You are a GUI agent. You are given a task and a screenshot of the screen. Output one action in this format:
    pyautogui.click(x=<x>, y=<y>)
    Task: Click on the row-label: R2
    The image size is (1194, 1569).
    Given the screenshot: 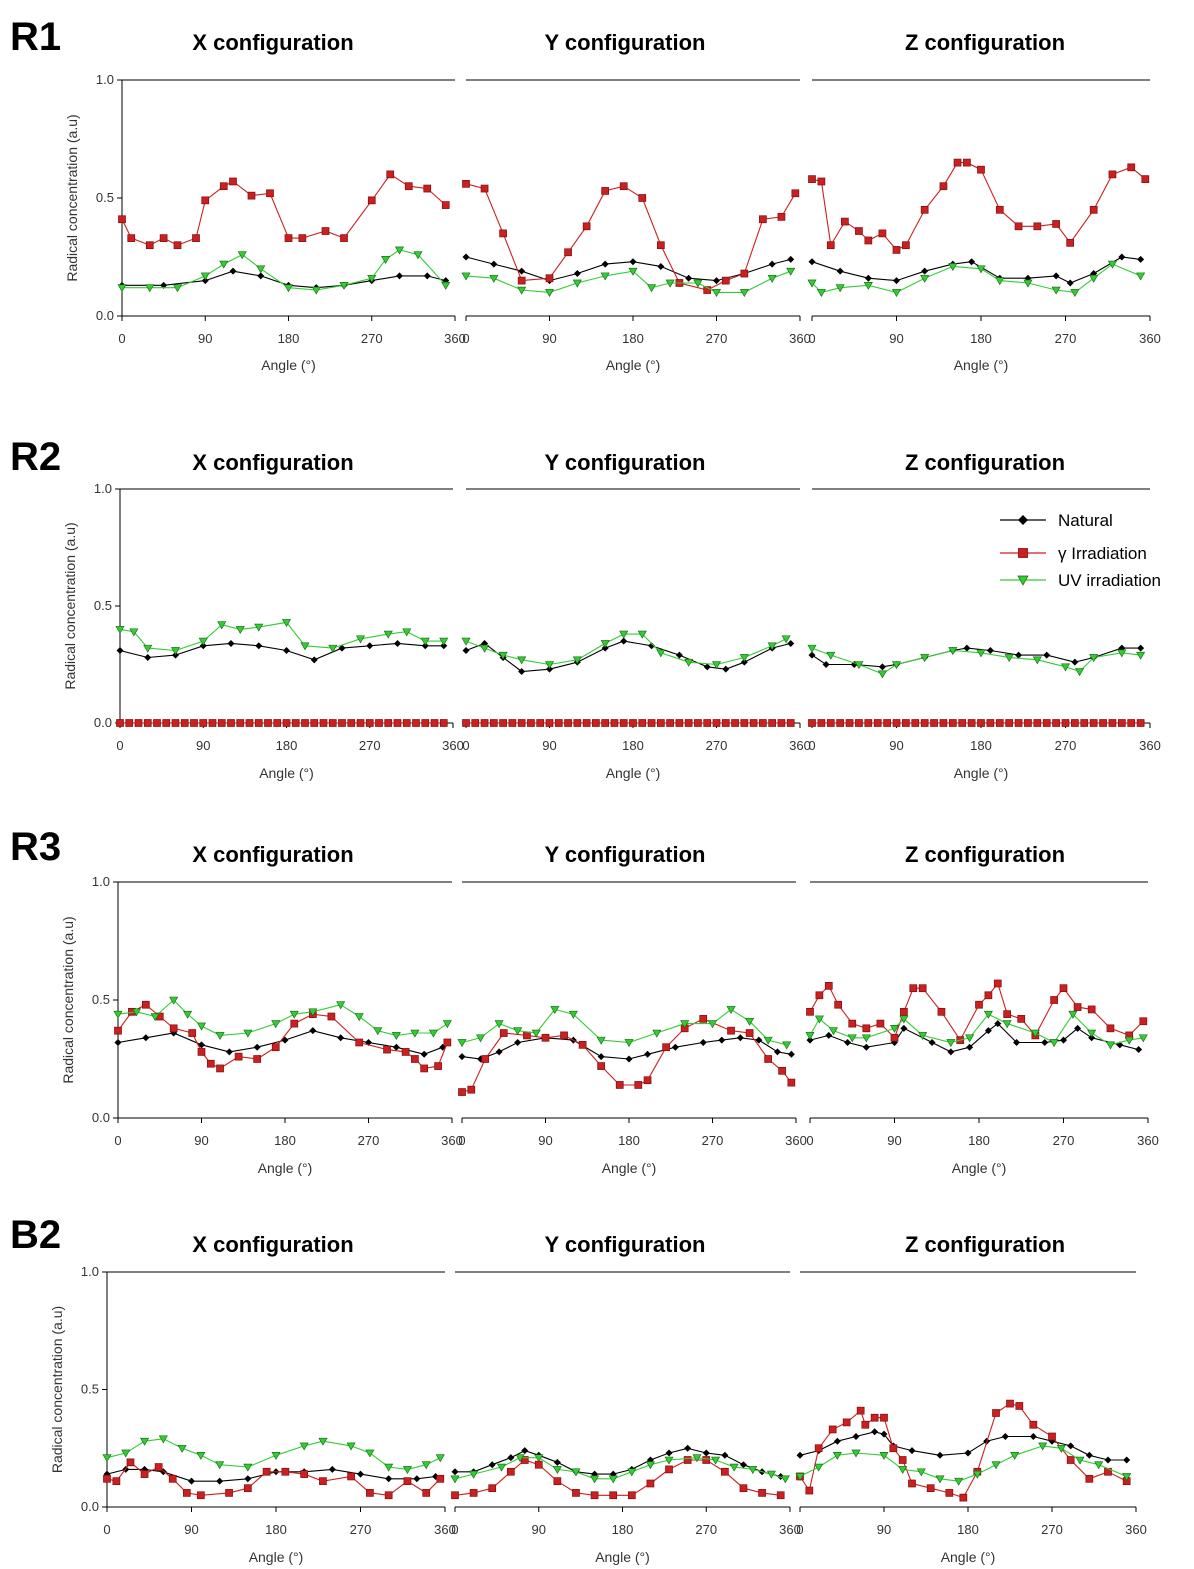 What is the action you would take?
    pyautogui.click(x=35, y=457)
    